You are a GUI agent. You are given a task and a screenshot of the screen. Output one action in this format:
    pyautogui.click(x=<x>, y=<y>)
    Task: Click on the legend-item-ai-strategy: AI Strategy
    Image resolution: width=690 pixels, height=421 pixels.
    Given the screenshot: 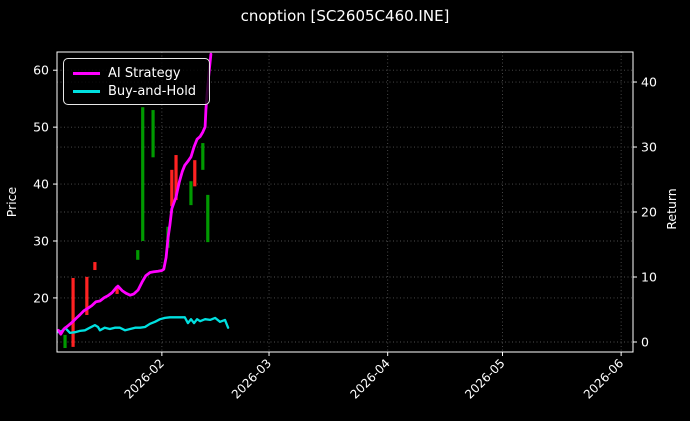 What is the action you would take?
    pyautogui.click(x=136, y=73)
    